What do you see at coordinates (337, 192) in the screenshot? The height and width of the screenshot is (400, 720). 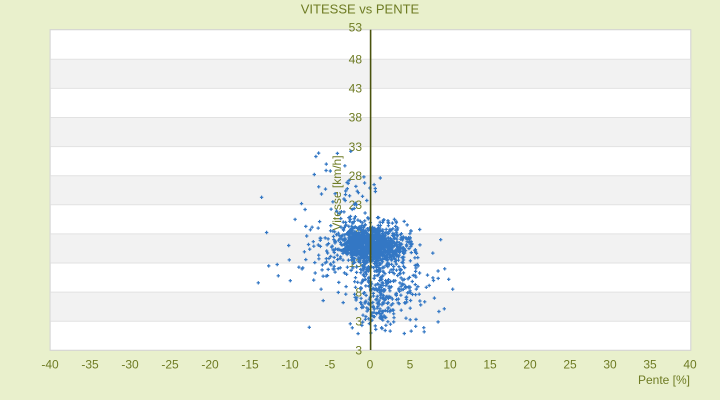 I see `svg-text: Vitesse [km/h]` at bounding box center [337, 192].